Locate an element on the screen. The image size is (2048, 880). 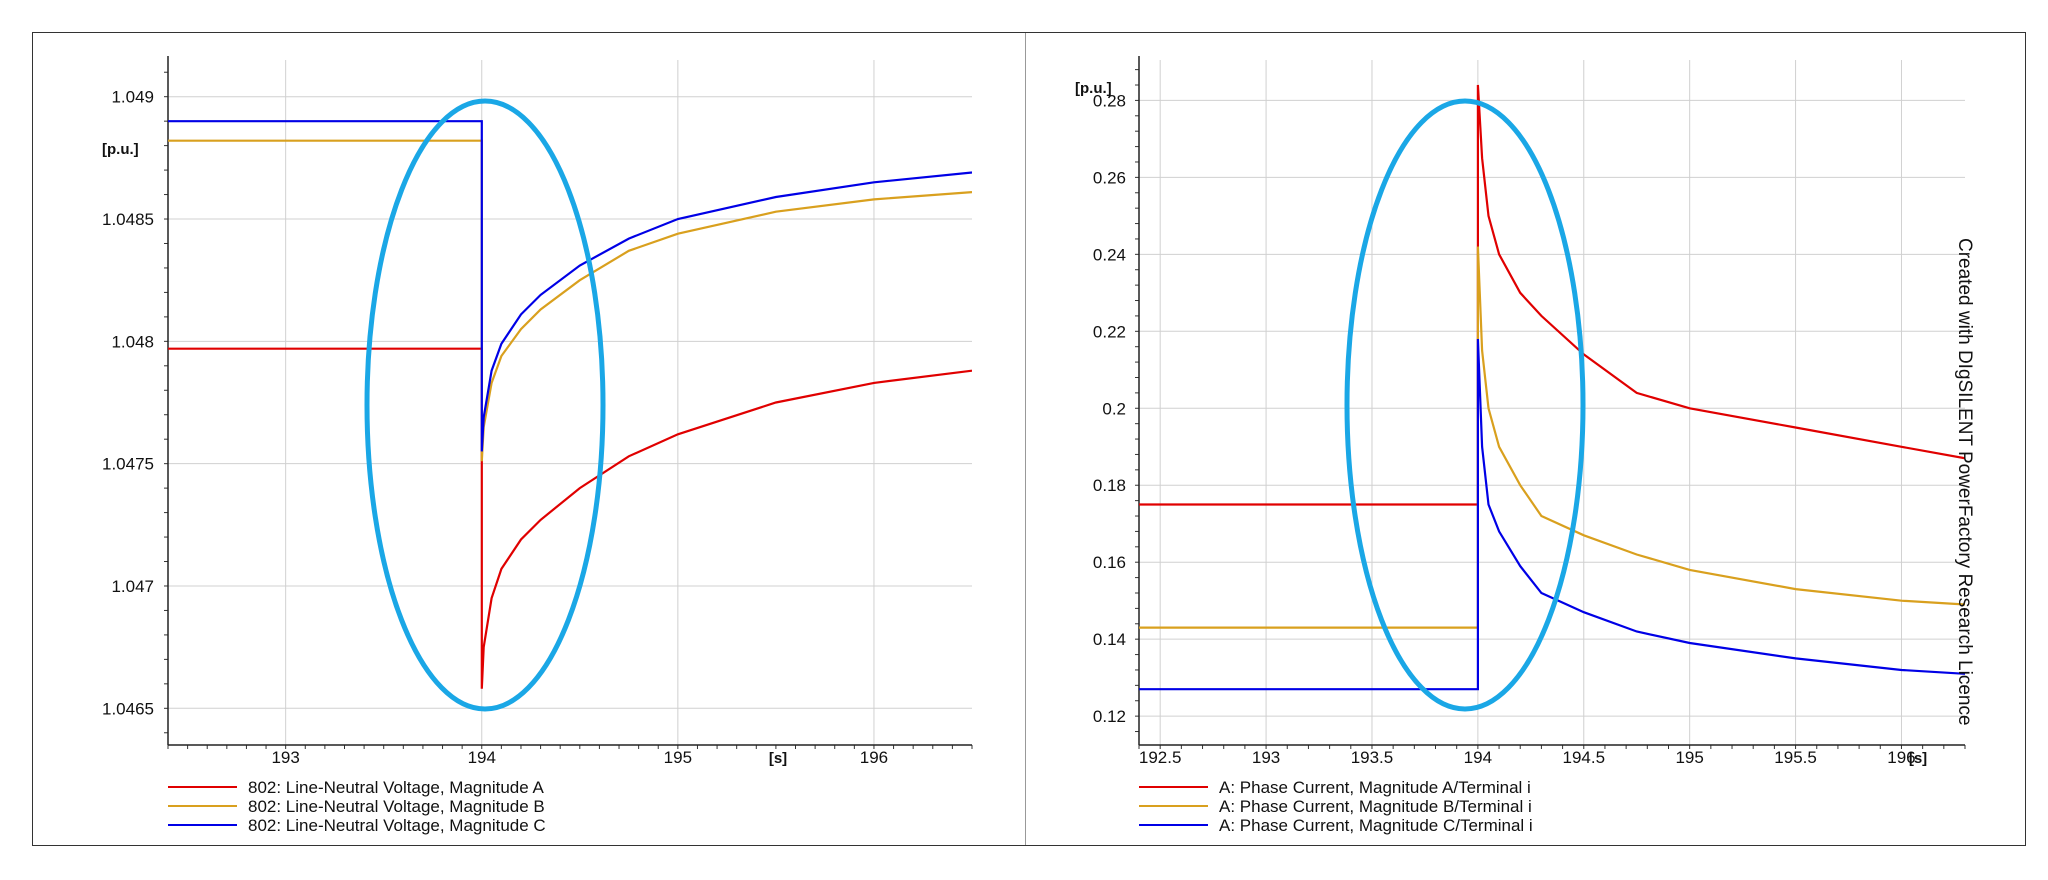
y-tick-label: 0.2 is located at coordinates (1114, 408).